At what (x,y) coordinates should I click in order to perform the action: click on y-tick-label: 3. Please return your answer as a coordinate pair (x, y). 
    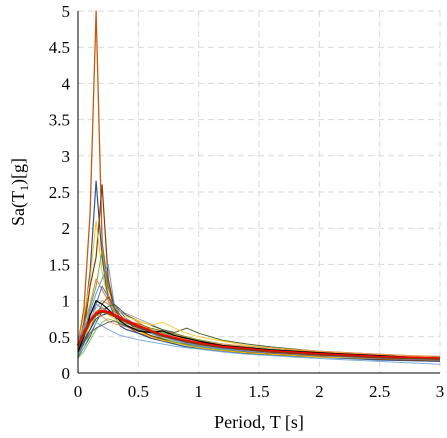
    Looking at the image, I should click on (66, 156).